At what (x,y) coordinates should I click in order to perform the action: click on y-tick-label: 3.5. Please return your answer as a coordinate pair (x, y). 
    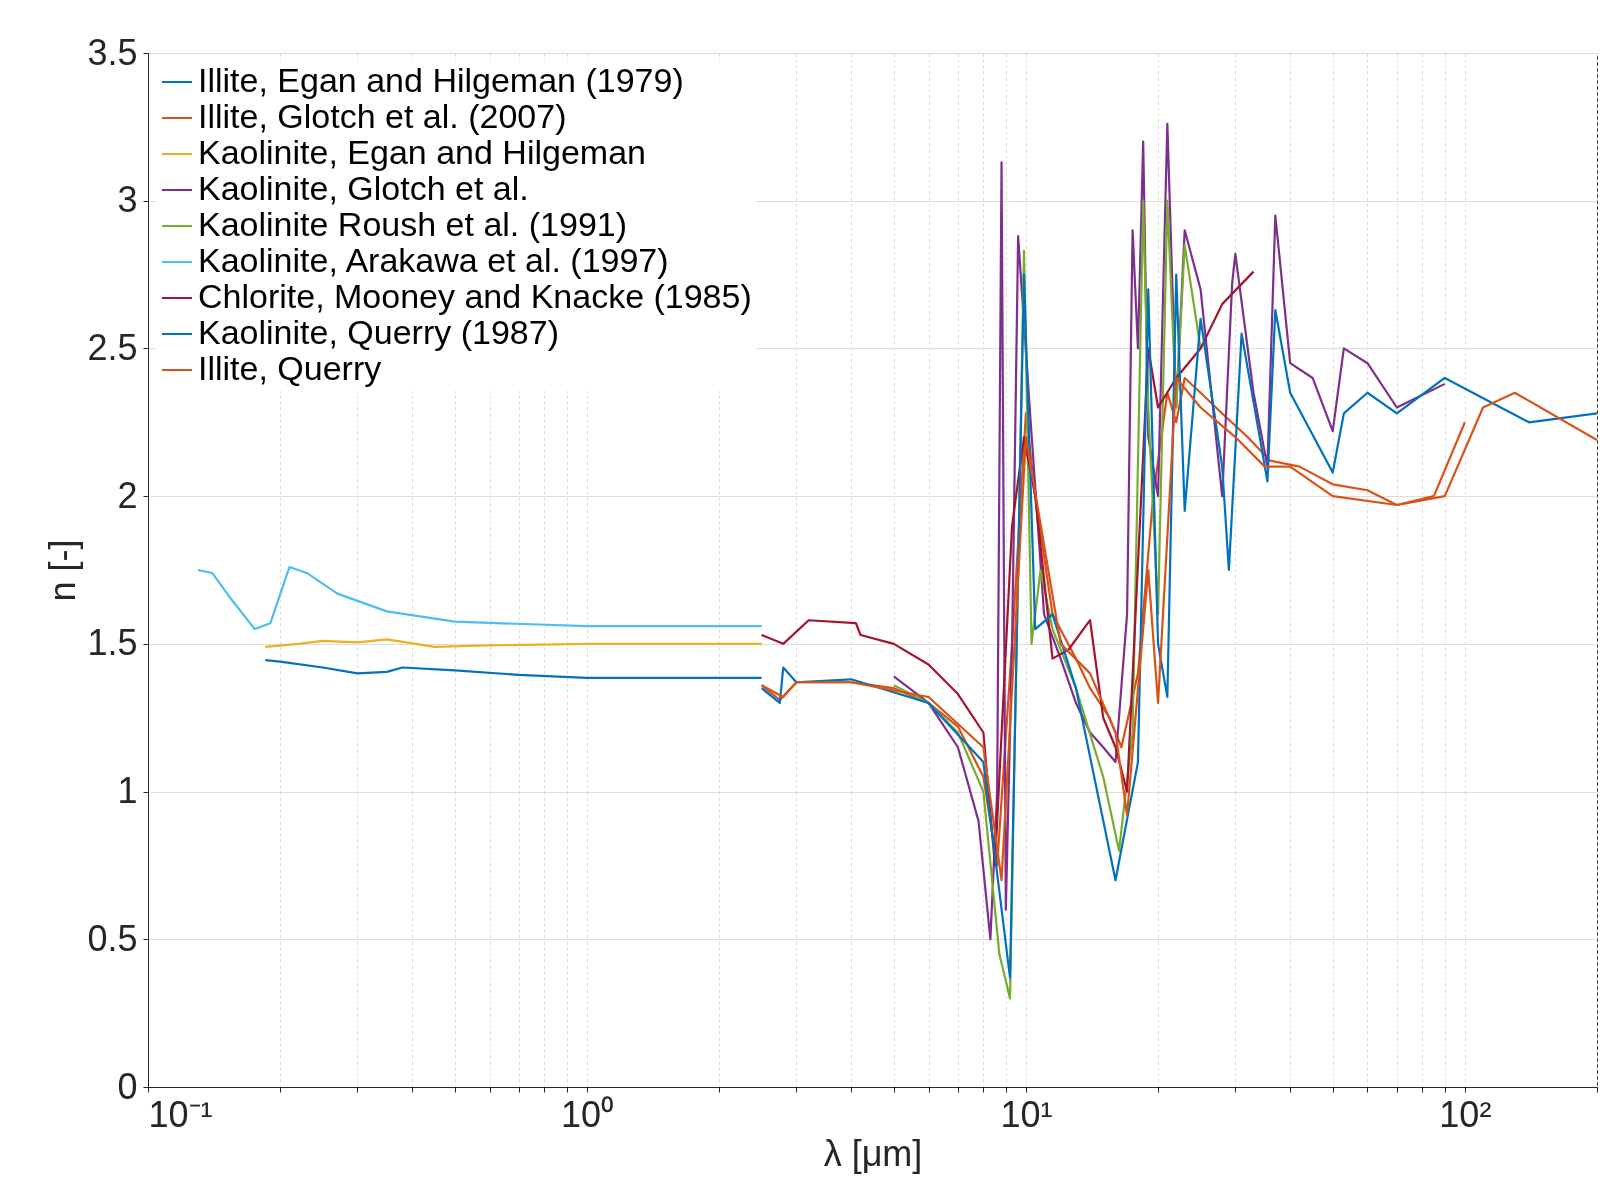
    Looking at the image, I should click on (112, 52).